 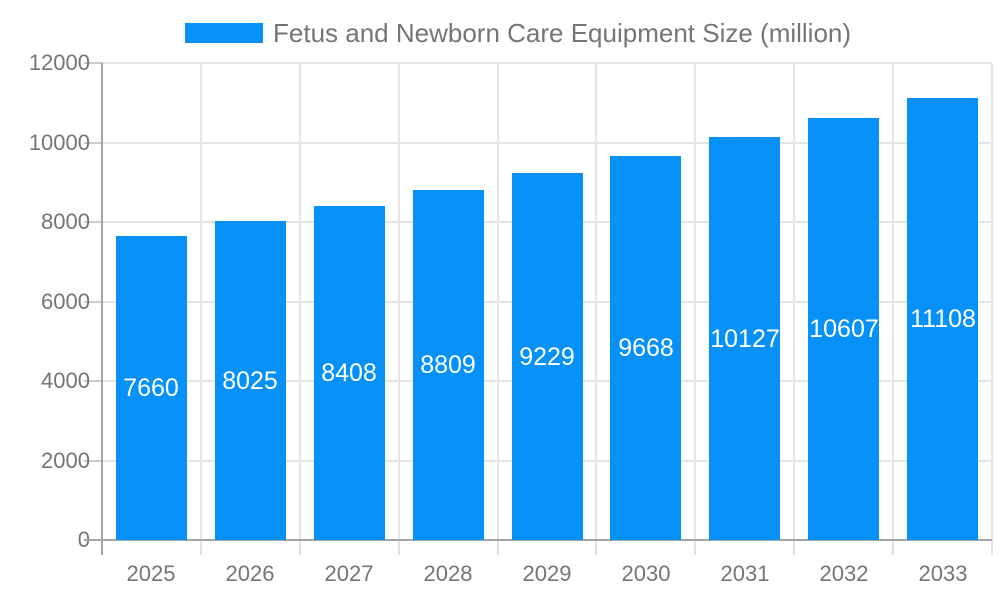 What do you see at coordinates (547, 573) in the screenshot?
I see `x-axis-label: 2029` at bounding box center [547, 573].